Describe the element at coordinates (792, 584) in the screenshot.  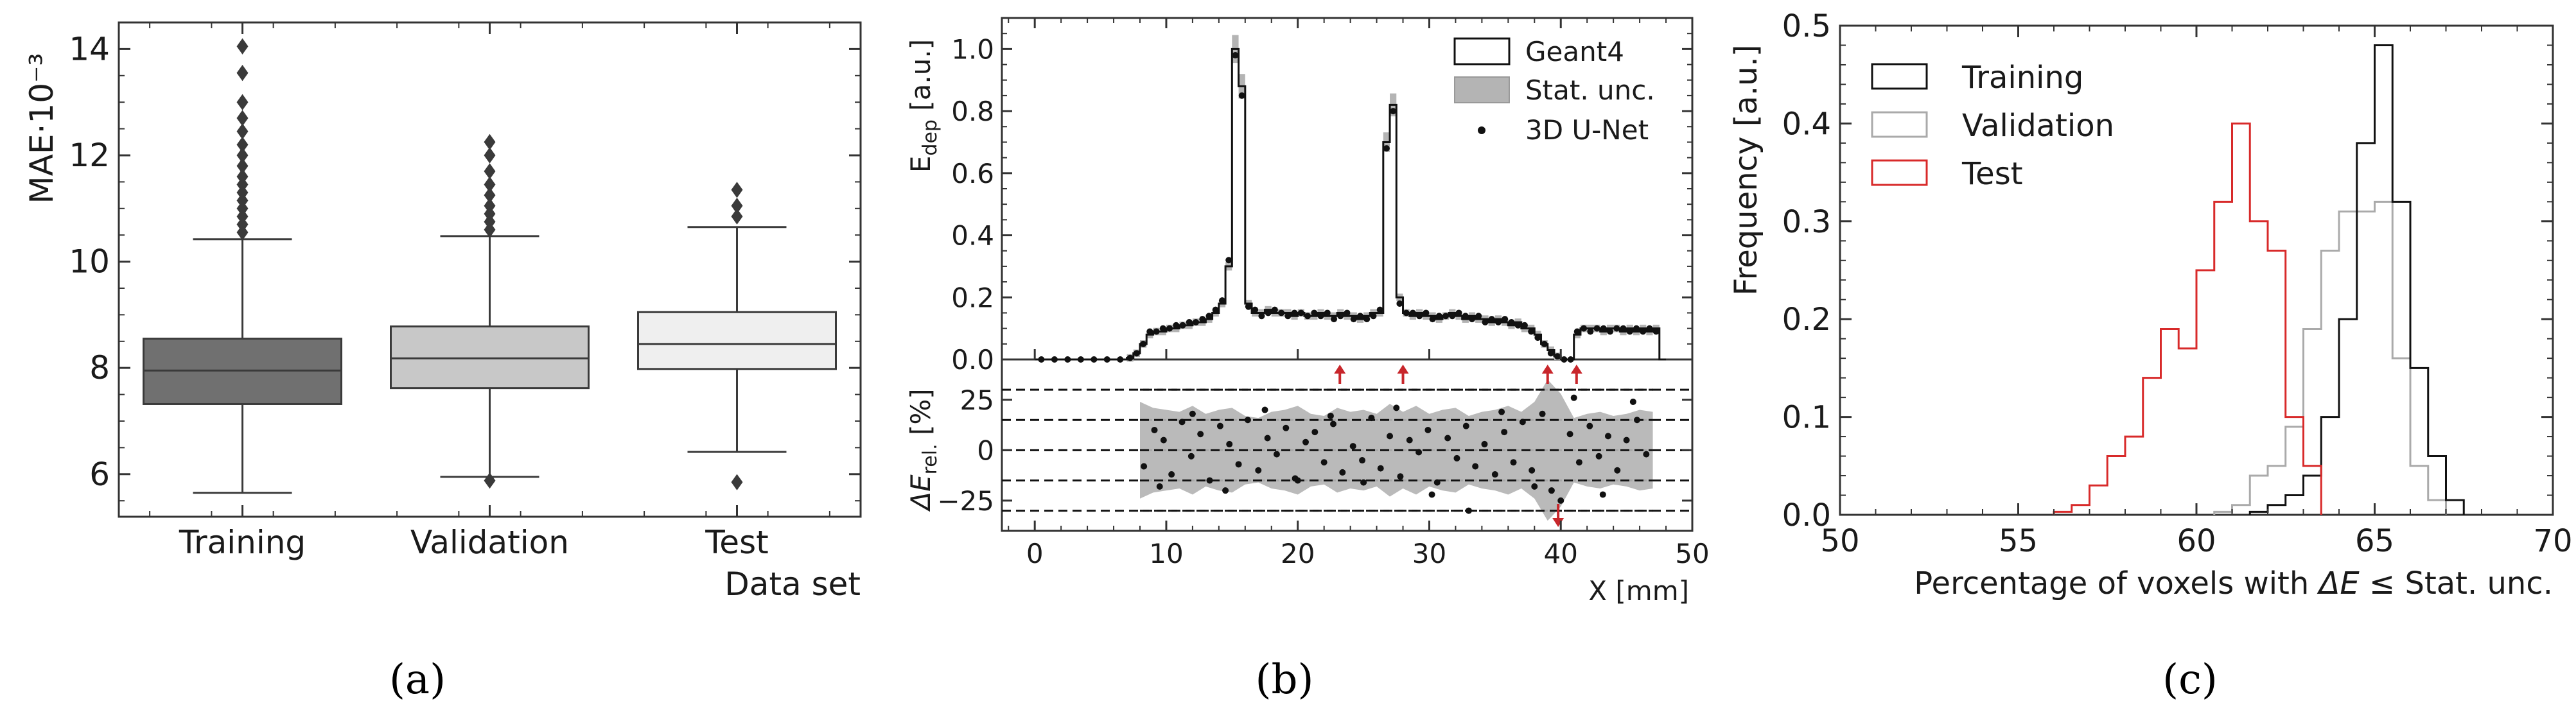
I see `panel-a-x-axis-label: Data set` at that location.